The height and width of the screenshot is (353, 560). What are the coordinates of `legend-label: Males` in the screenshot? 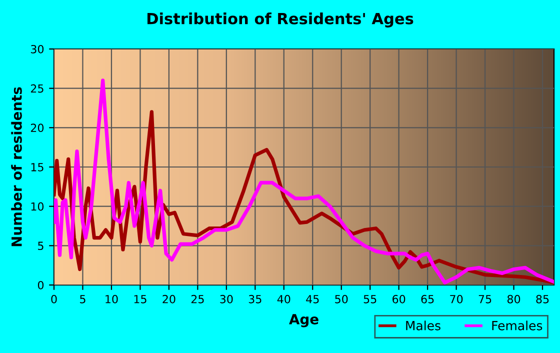 It's located at (423, 325).